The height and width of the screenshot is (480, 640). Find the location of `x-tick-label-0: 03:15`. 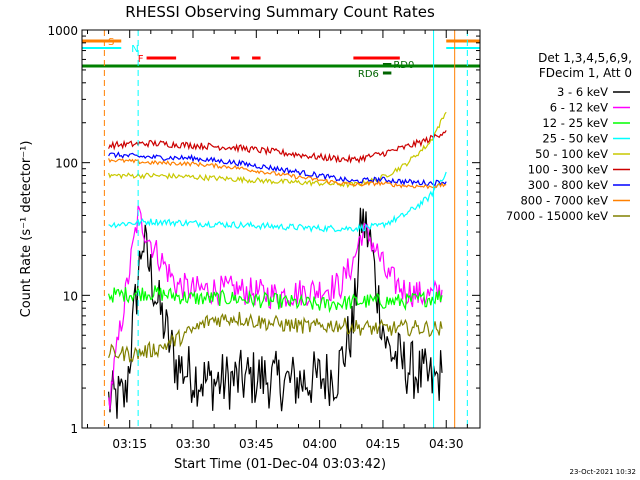

x-tick-label-0: 03:15 is located at coordinates (129, 444).